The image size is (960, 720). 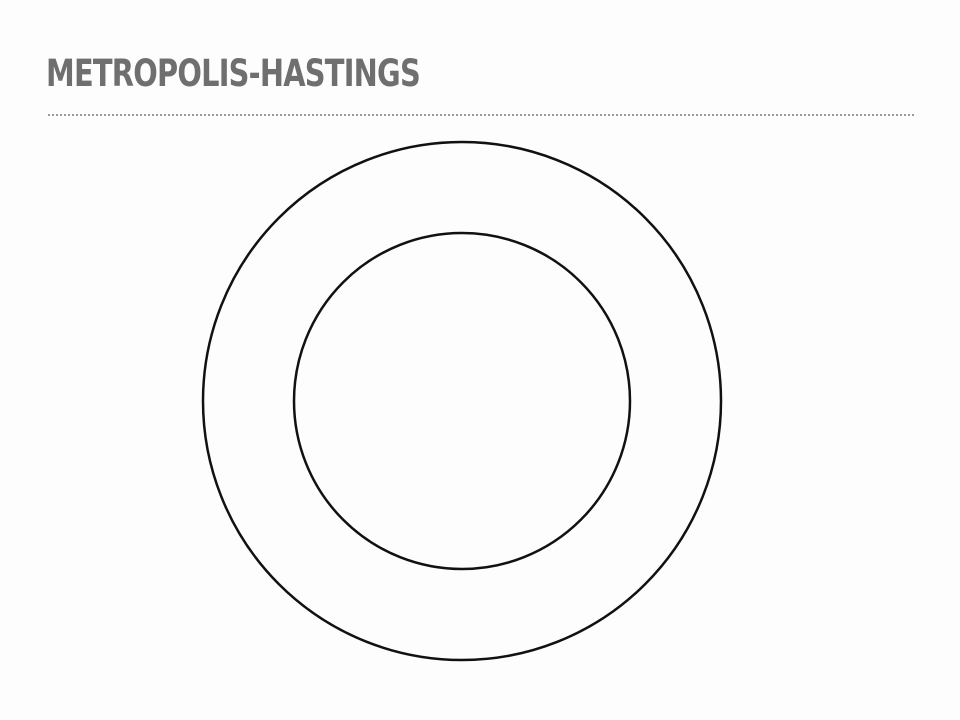 What do you see at coordinates (481, 115) in the screenshot?
I see `title-divider` at bounding box center [481, 115].